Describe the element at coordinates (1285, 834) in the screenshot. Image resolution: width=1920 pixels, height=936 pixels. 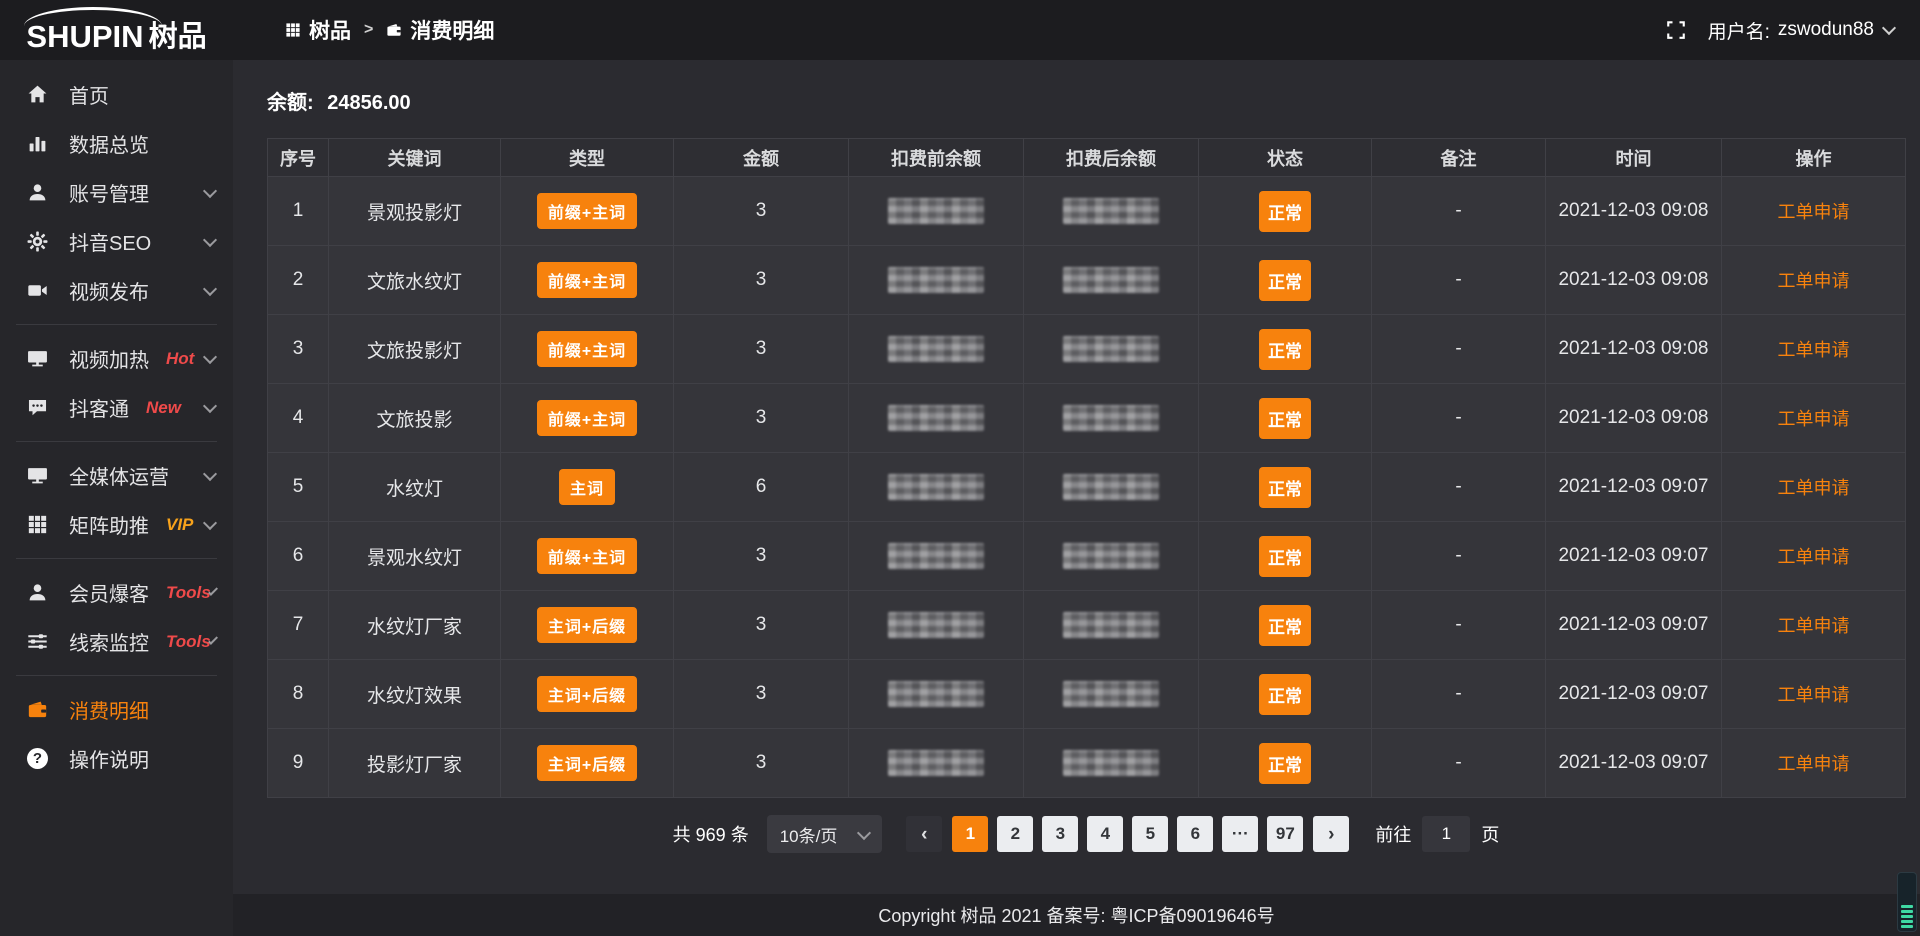
I see `page-button-97: 97` at that location.